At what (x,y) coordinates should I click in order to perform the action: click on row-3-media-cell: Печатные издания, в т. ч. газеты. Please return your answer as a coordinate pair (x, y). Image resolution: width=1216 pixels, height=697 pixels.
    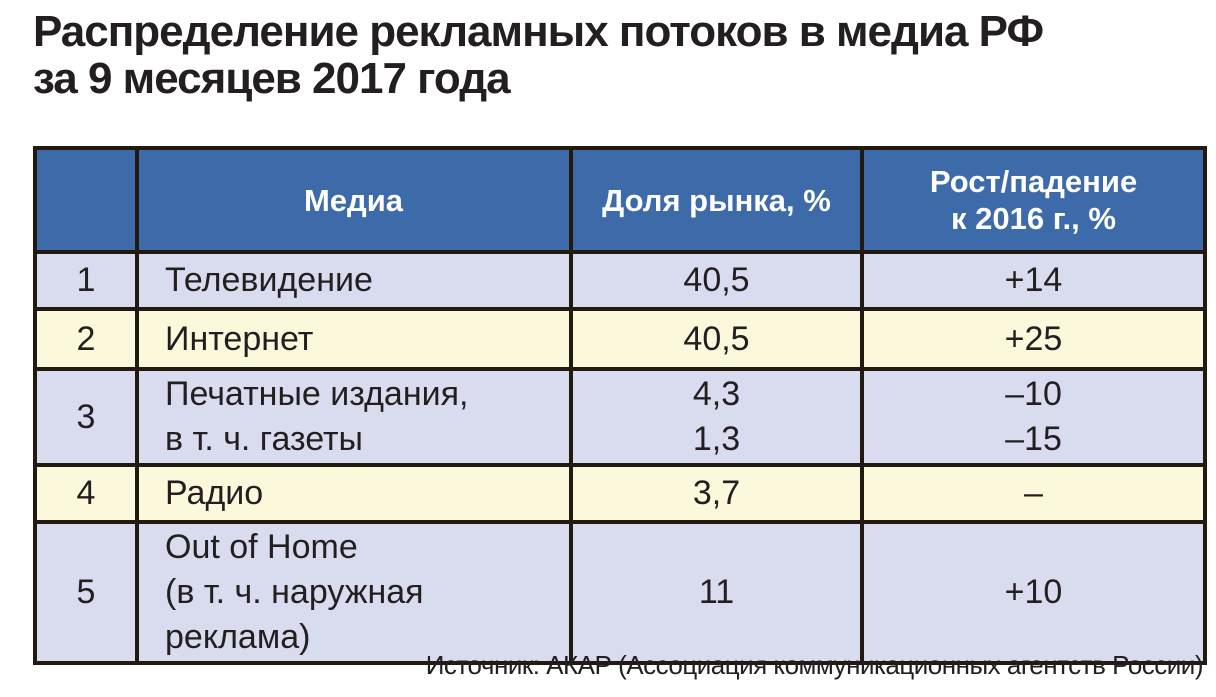
    Looking at the image, I should click on (354, 417).